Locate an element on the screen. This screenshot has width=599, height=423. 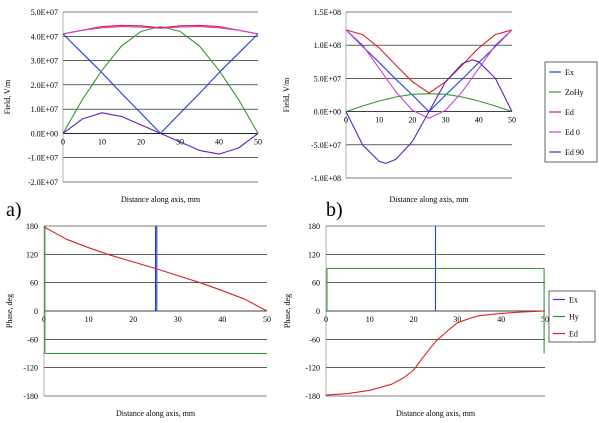
y-tick-label: -5.0E+07 is located at coordinates (326, 145).